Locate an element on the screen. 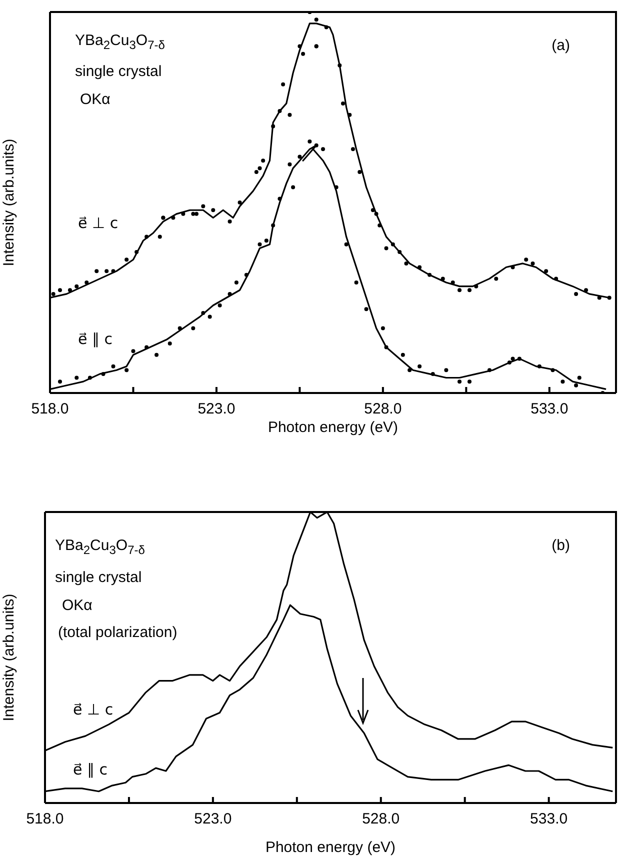 The height and width of the screenshot is (865, 618). annotation: (b) is located at coordinates (561, 545).